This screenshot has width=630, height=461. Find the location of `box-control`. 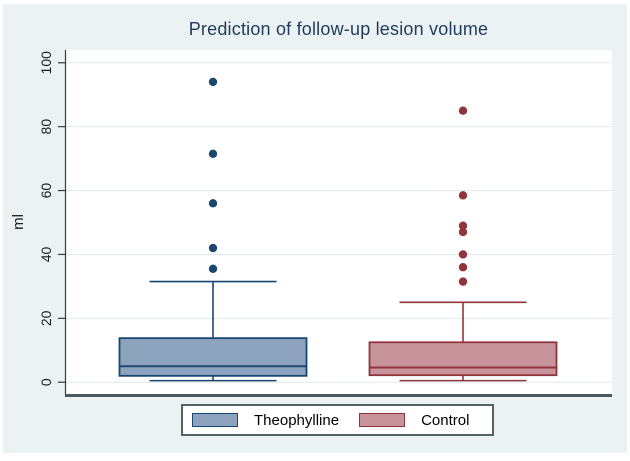

box-control is located at coordinates (463, 359).